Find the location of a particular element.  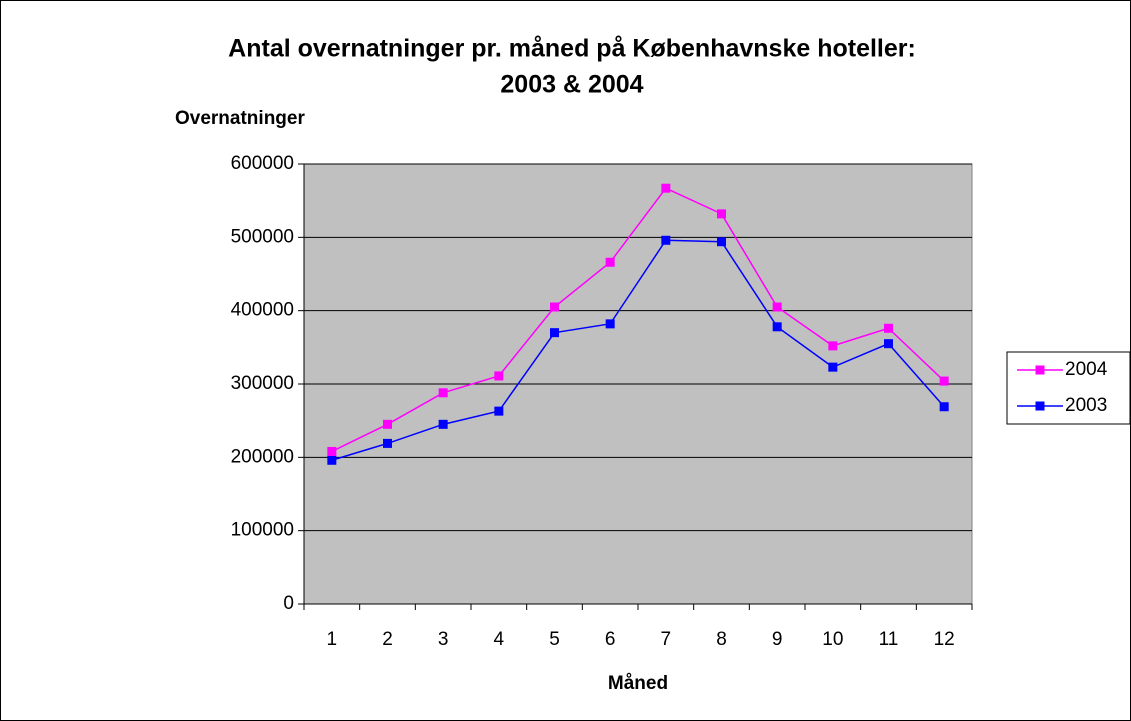

x-tick-label: 3 is located at coordinates (443, 639).